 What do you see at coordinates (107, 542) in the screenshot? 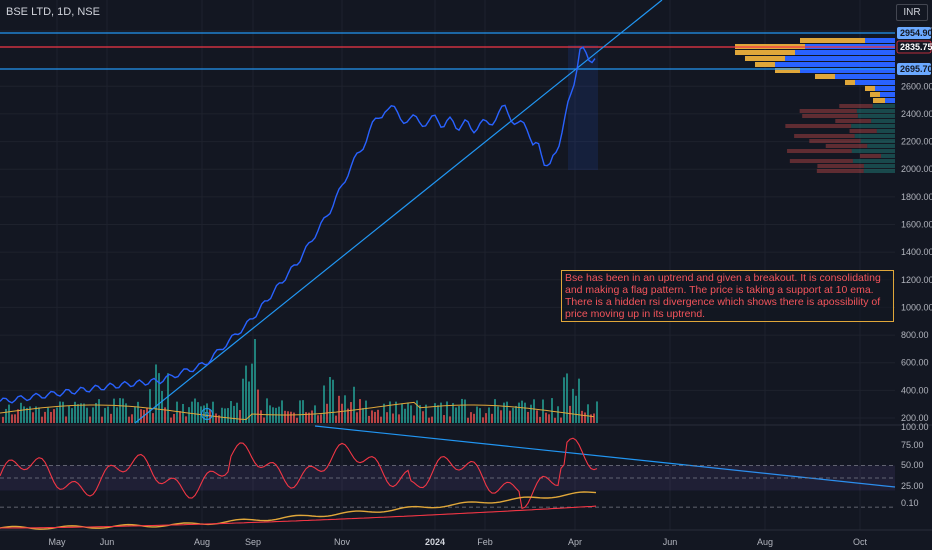
I see `time-tick-label: Jun` at bounding box center [107, 542].